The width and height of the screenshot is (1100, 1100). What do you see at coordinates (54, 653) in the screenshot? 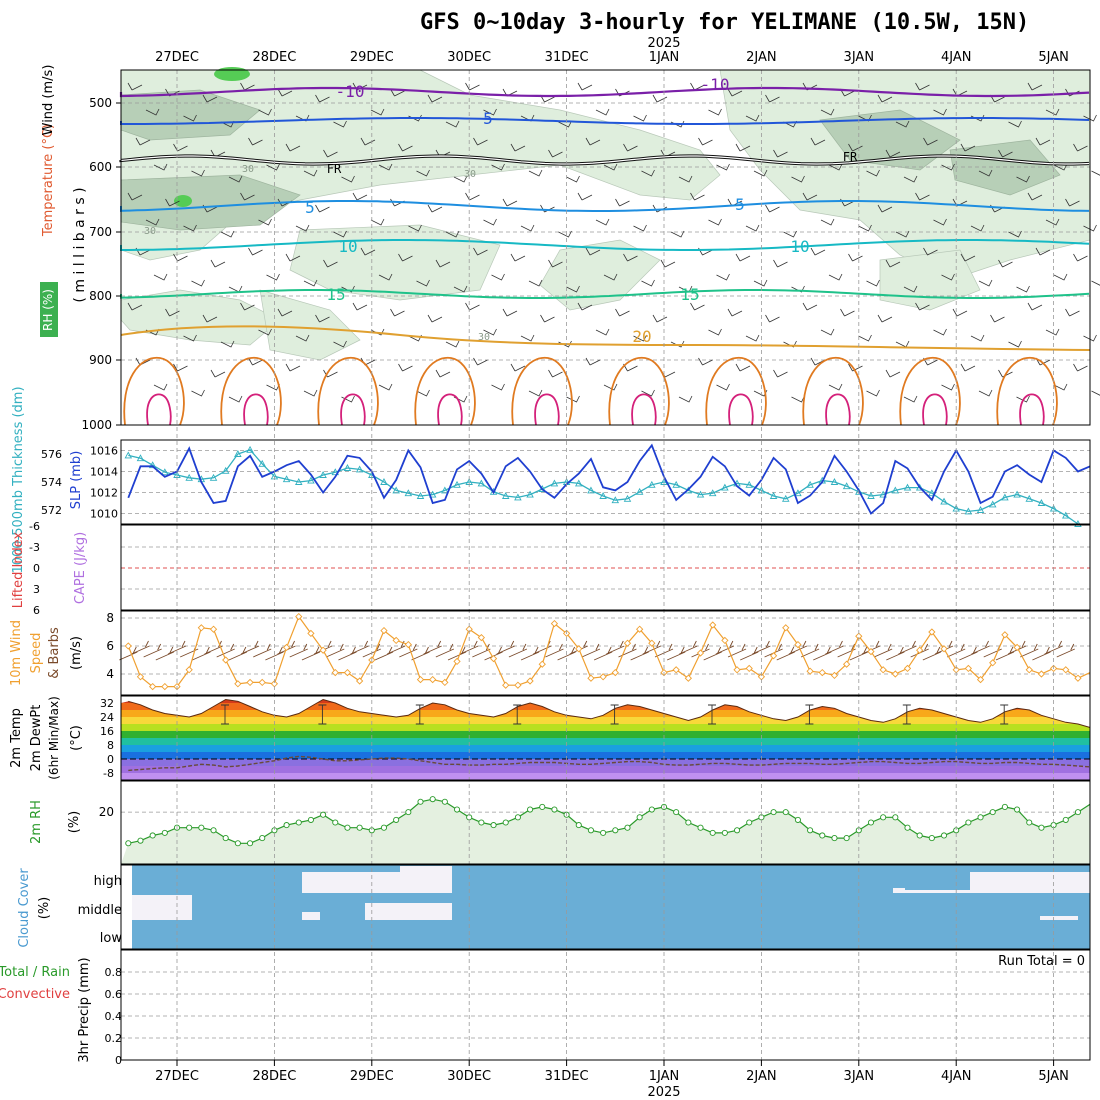
I see `axis-title-barbs: & Barbs` at bounding box center [54, 653].